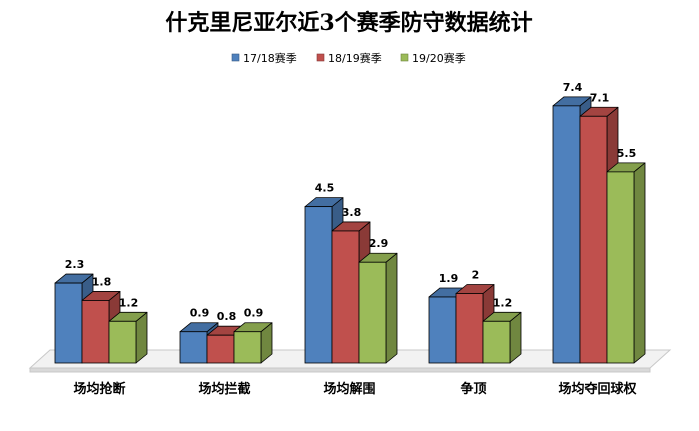 The image size is (699, 431). I want to click on data-label: 7.4, so click(573, 87).